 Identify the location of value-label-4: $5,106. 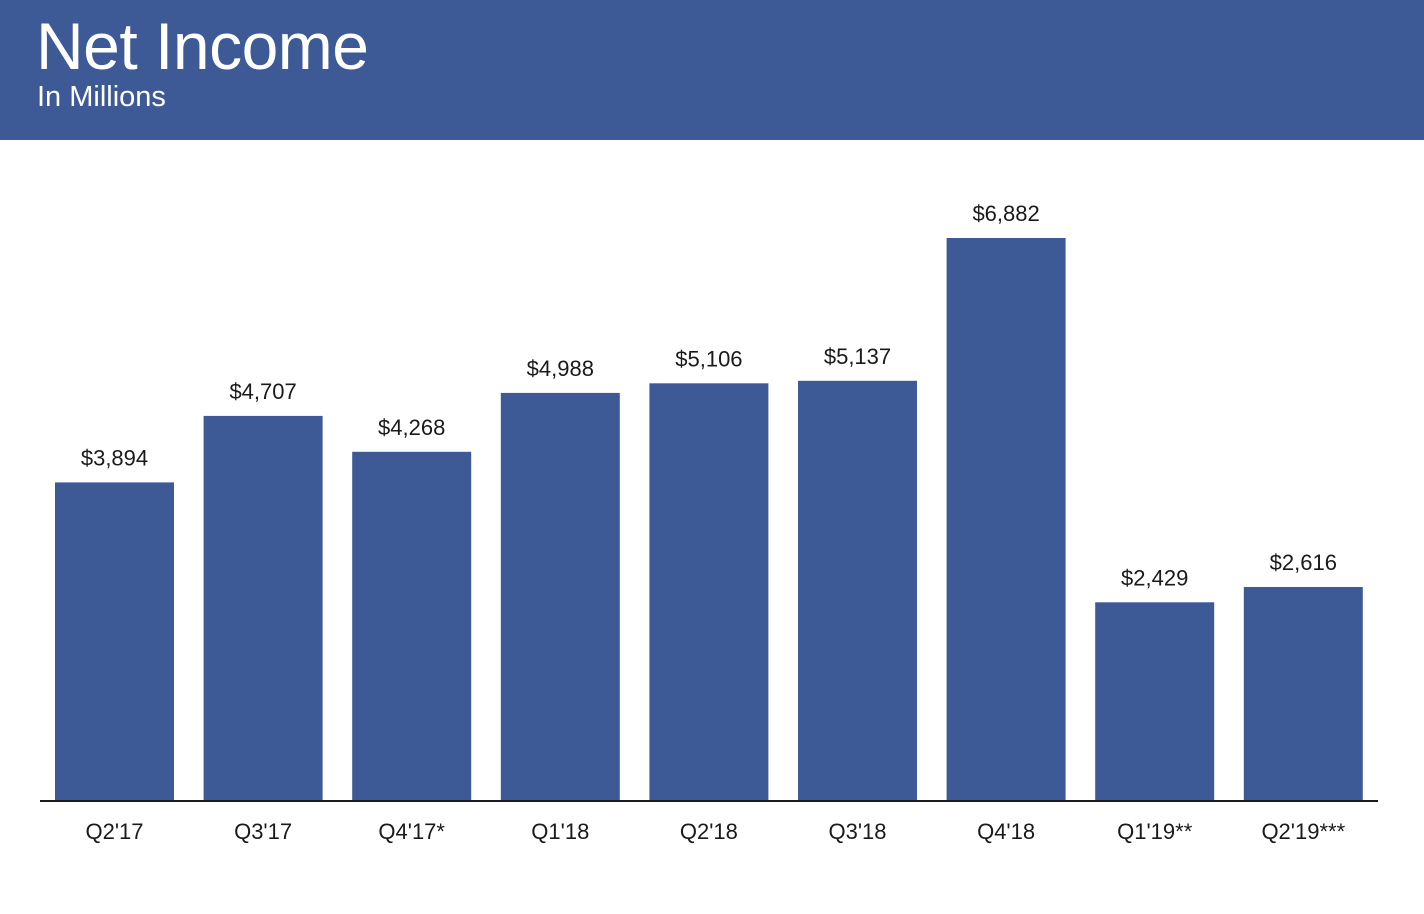
(708, 358).